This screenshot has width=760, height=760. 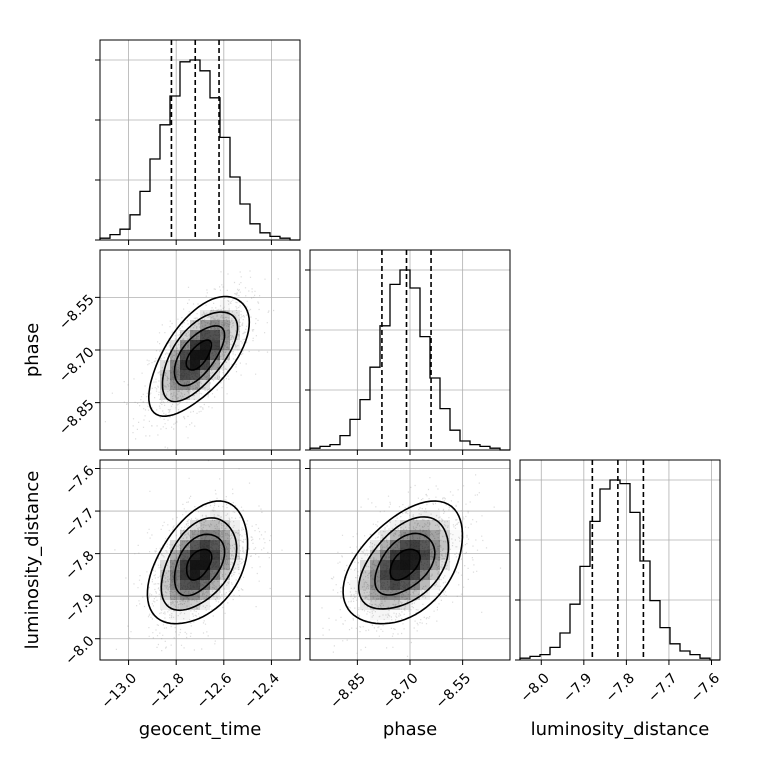 I want to click on y-tick-label: −7.7, so click(x=79, y=522).